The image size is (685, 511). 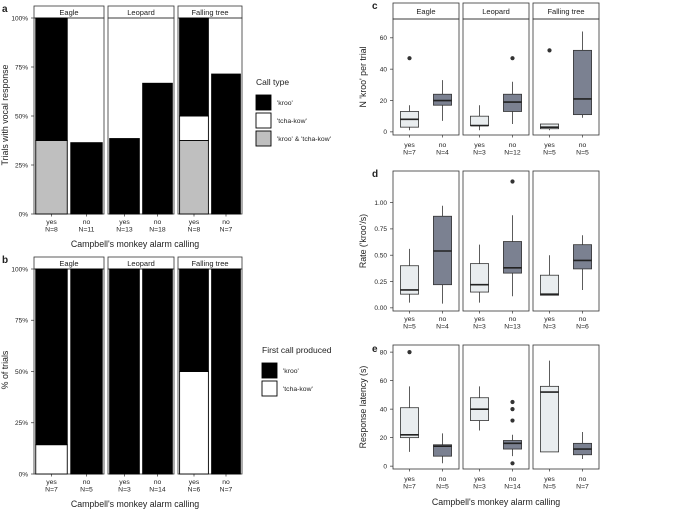 What do you see at coordinates (194, 230) in the screenshot?
I see `category-label: N=8` at bounding box center [194, 230].